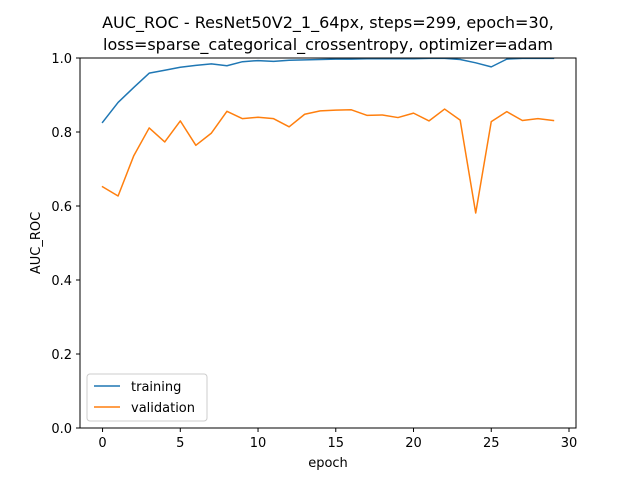 This screenshot has height=480, width=640. What do you see at coordinates (258, 443) in the screenshot?
I see `x-tick-label: 10` at bounding box center [258, 443].